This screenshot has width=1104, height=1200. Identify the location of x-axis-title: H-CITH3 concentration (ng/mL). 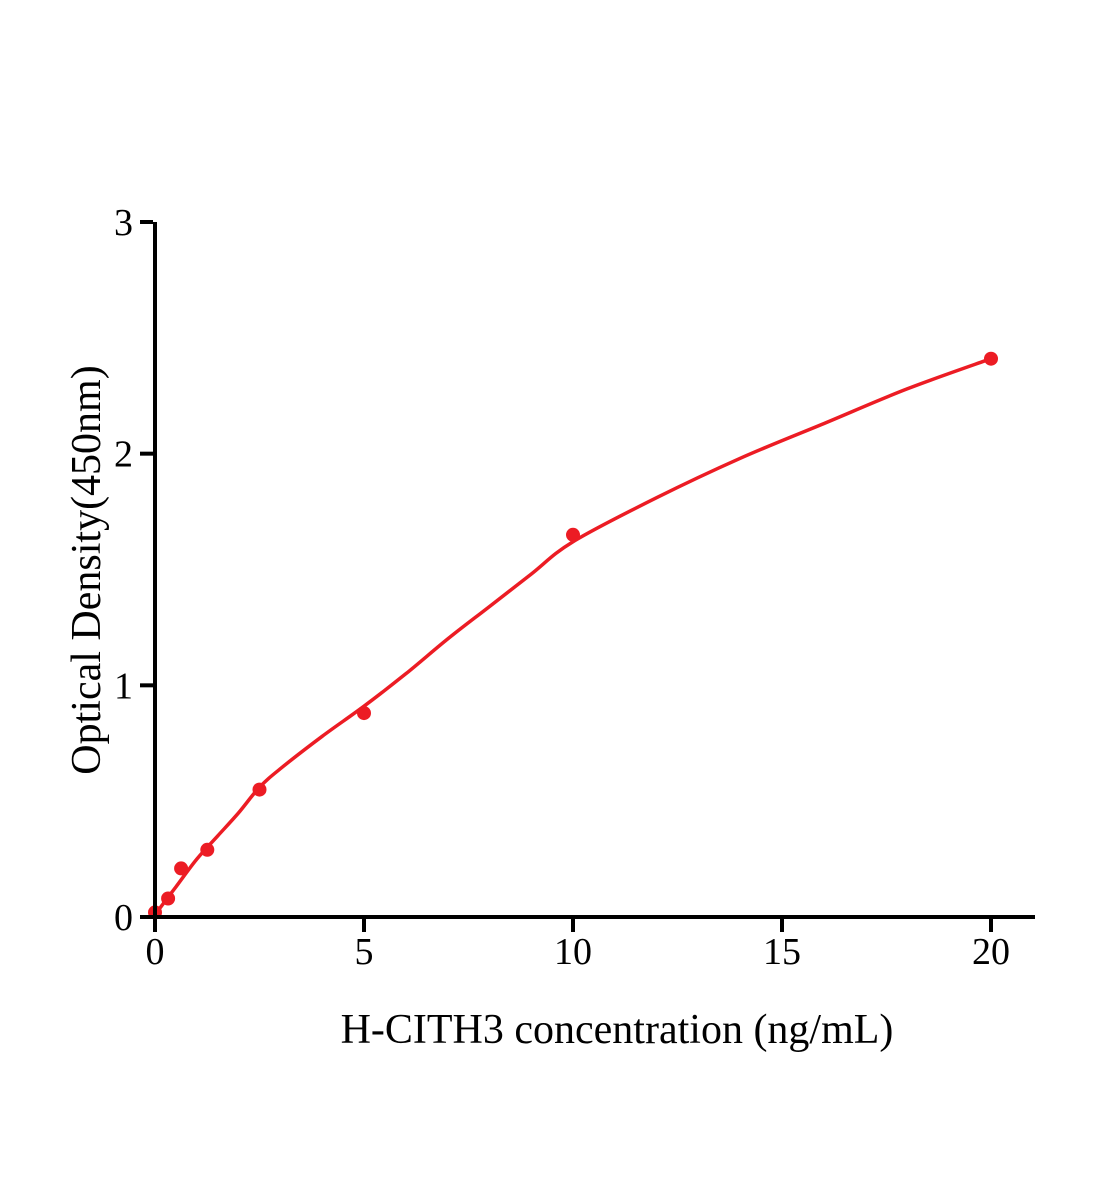
(617, 1030).